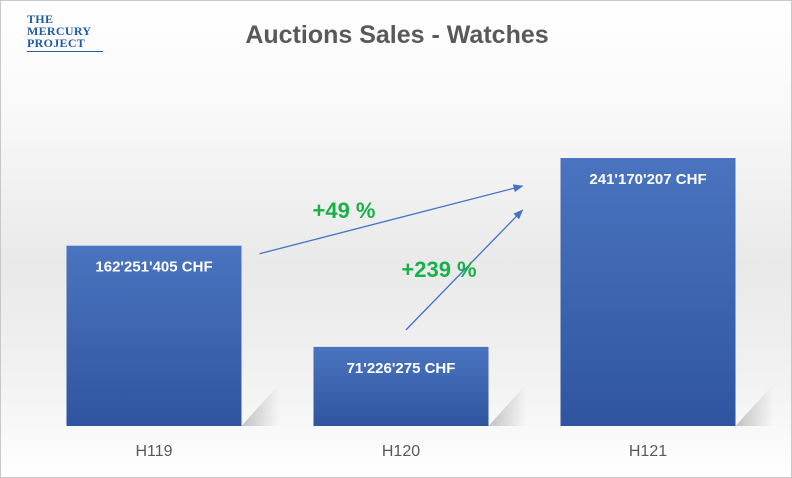 Image resolution: width=792 pixels, height=478 pixels. I want to click on logo: THE MERCURY PROJECT, so click(66, 32).